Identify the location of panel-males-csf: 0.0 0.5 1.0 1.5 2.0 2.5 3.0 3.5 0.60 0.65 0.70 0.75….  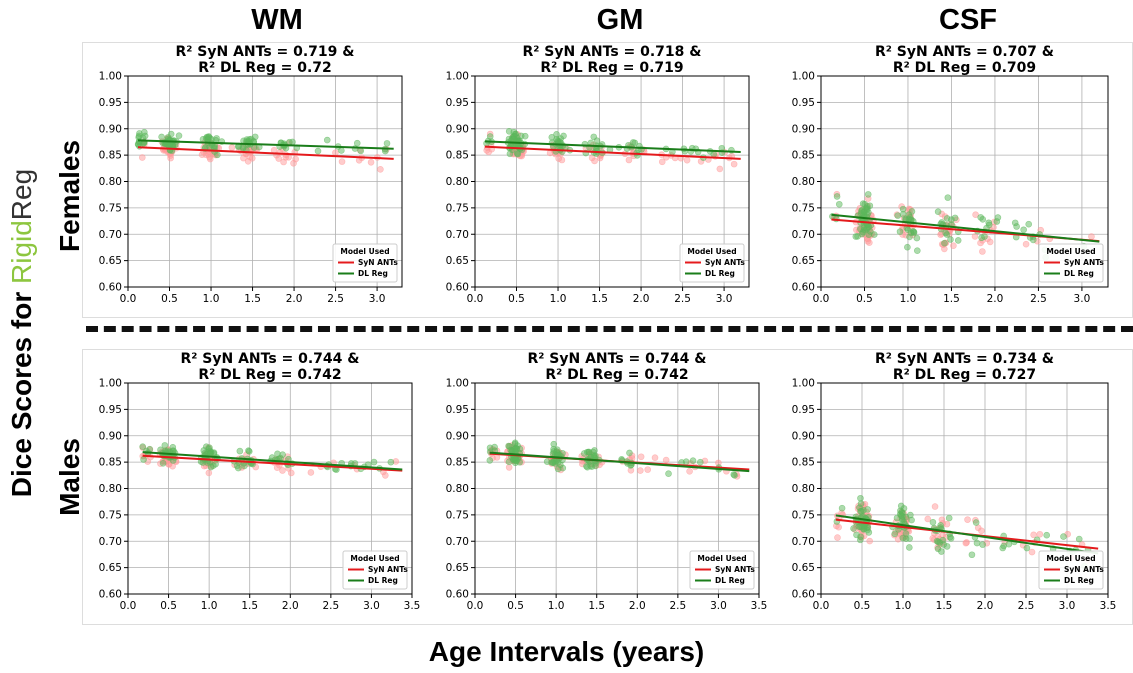
(954, 481).